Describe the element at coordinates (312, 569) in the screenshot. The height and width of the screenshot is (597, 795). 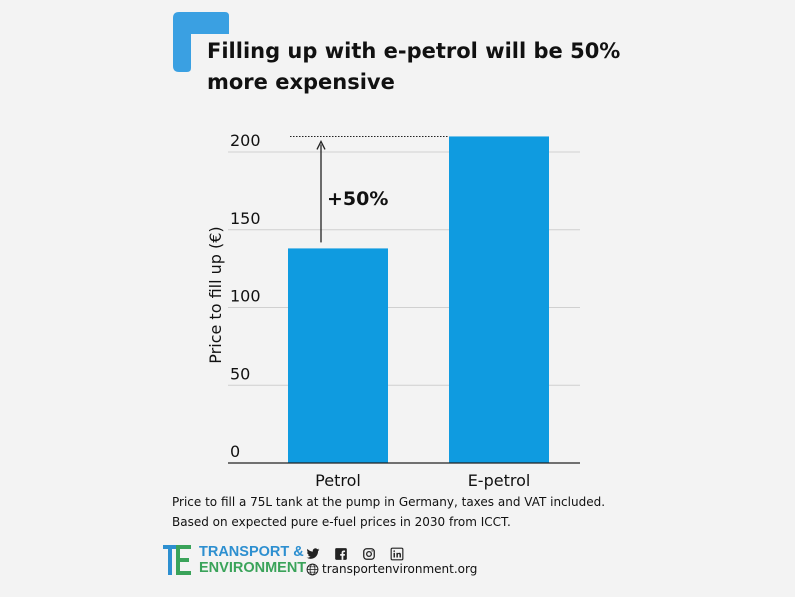
I see `globe-icon` at that location.